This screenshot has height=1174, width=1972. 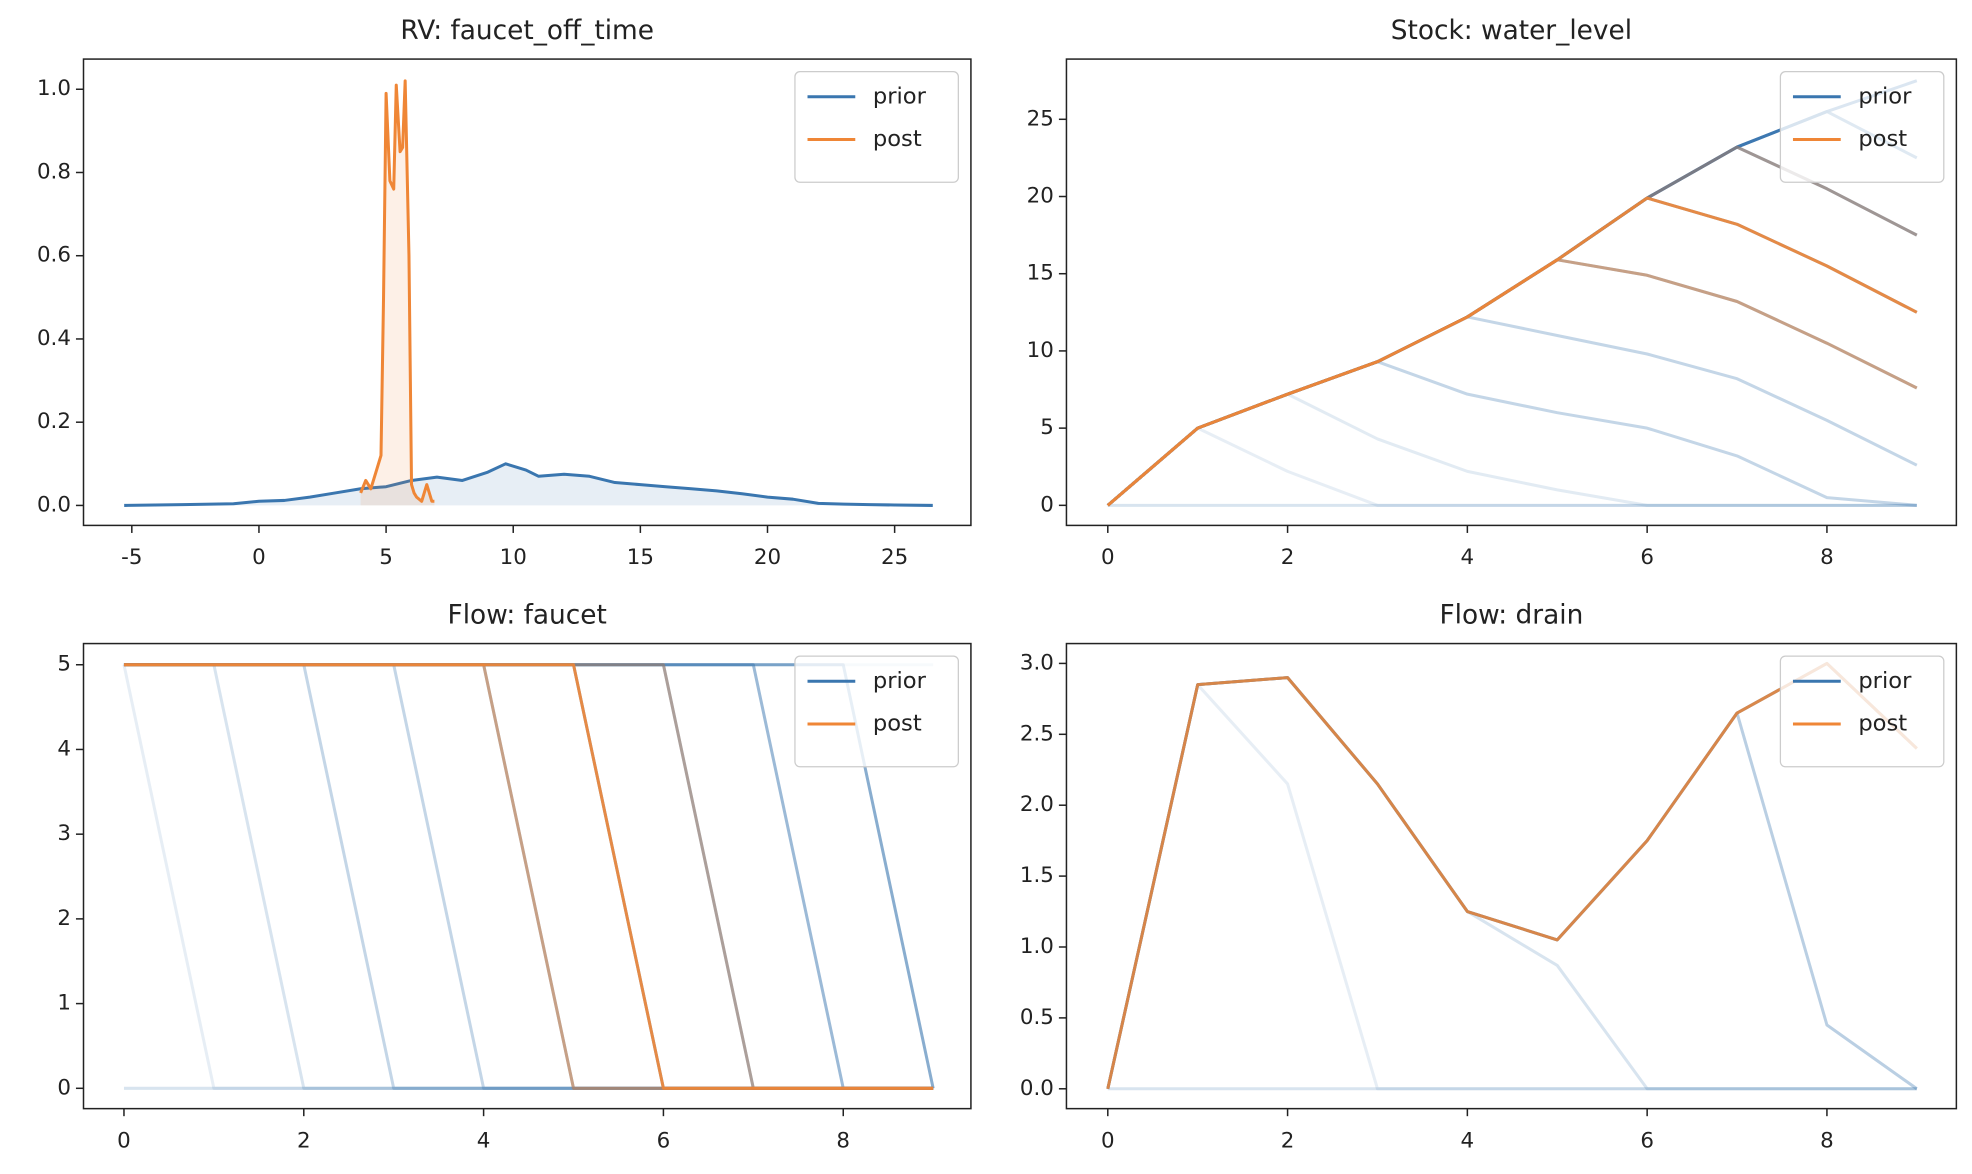 What do you see at coordinates (1037, 1017) in the screenshot?
I see `y-tick-label: 0.5` at bounding box center [1037, 1017].